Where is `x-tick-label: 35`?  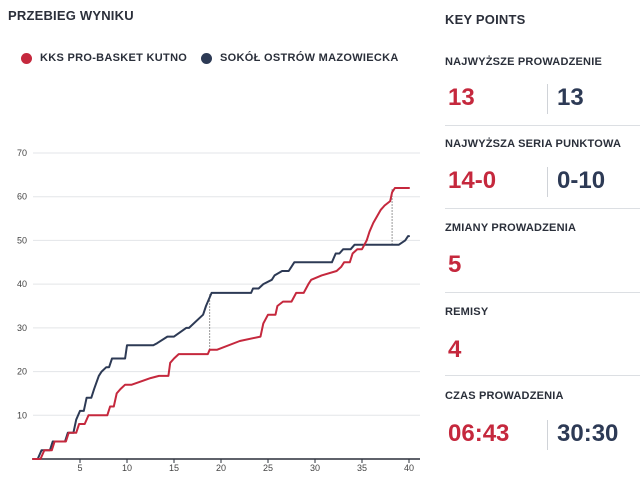 x-tick-label: 35 is located at coordinates (362, 468).